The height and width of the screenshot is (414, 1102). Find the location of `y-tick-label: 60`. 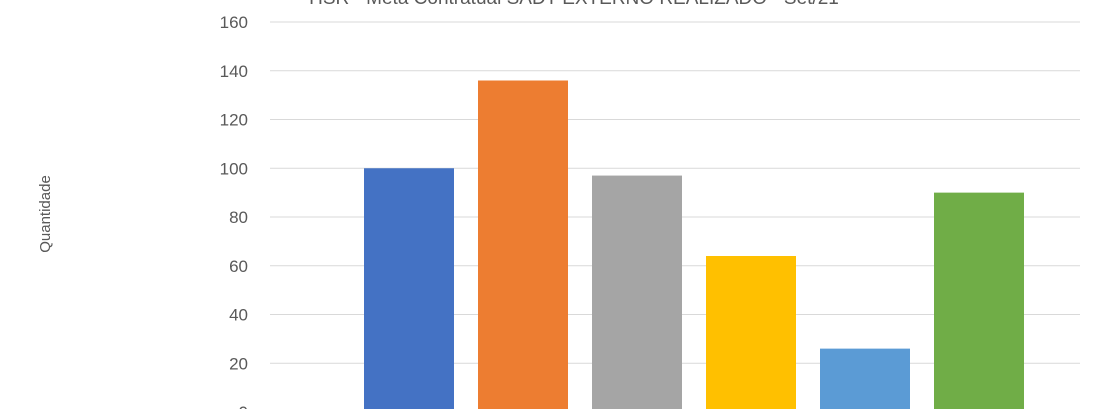

y-tick-label: 60 is located at coordinates (238, 266).